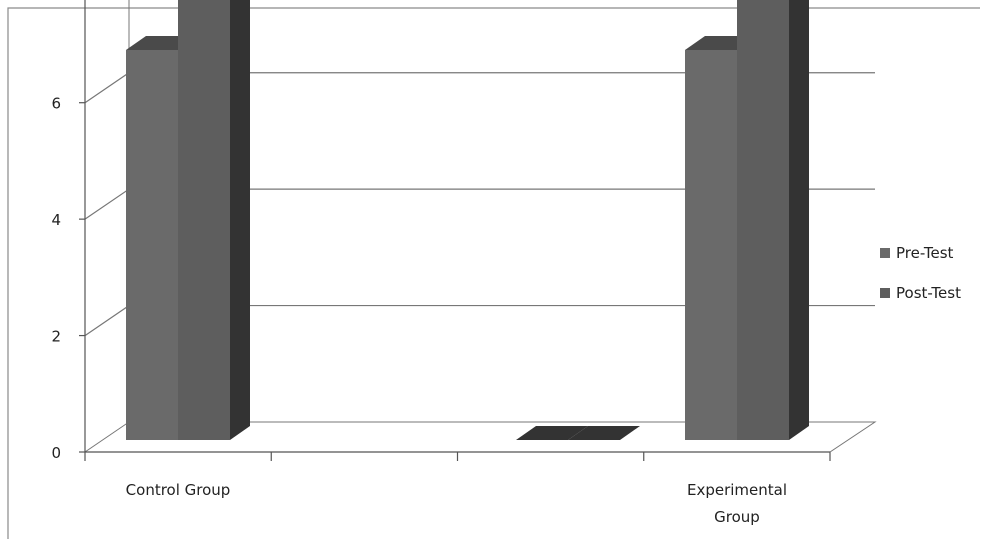 This screenshot has height=543, width=988. What do you see at coordinates (56, 453) in the screenshot?
I see `y-tick-label: 0` at bounding box center [56, 453].